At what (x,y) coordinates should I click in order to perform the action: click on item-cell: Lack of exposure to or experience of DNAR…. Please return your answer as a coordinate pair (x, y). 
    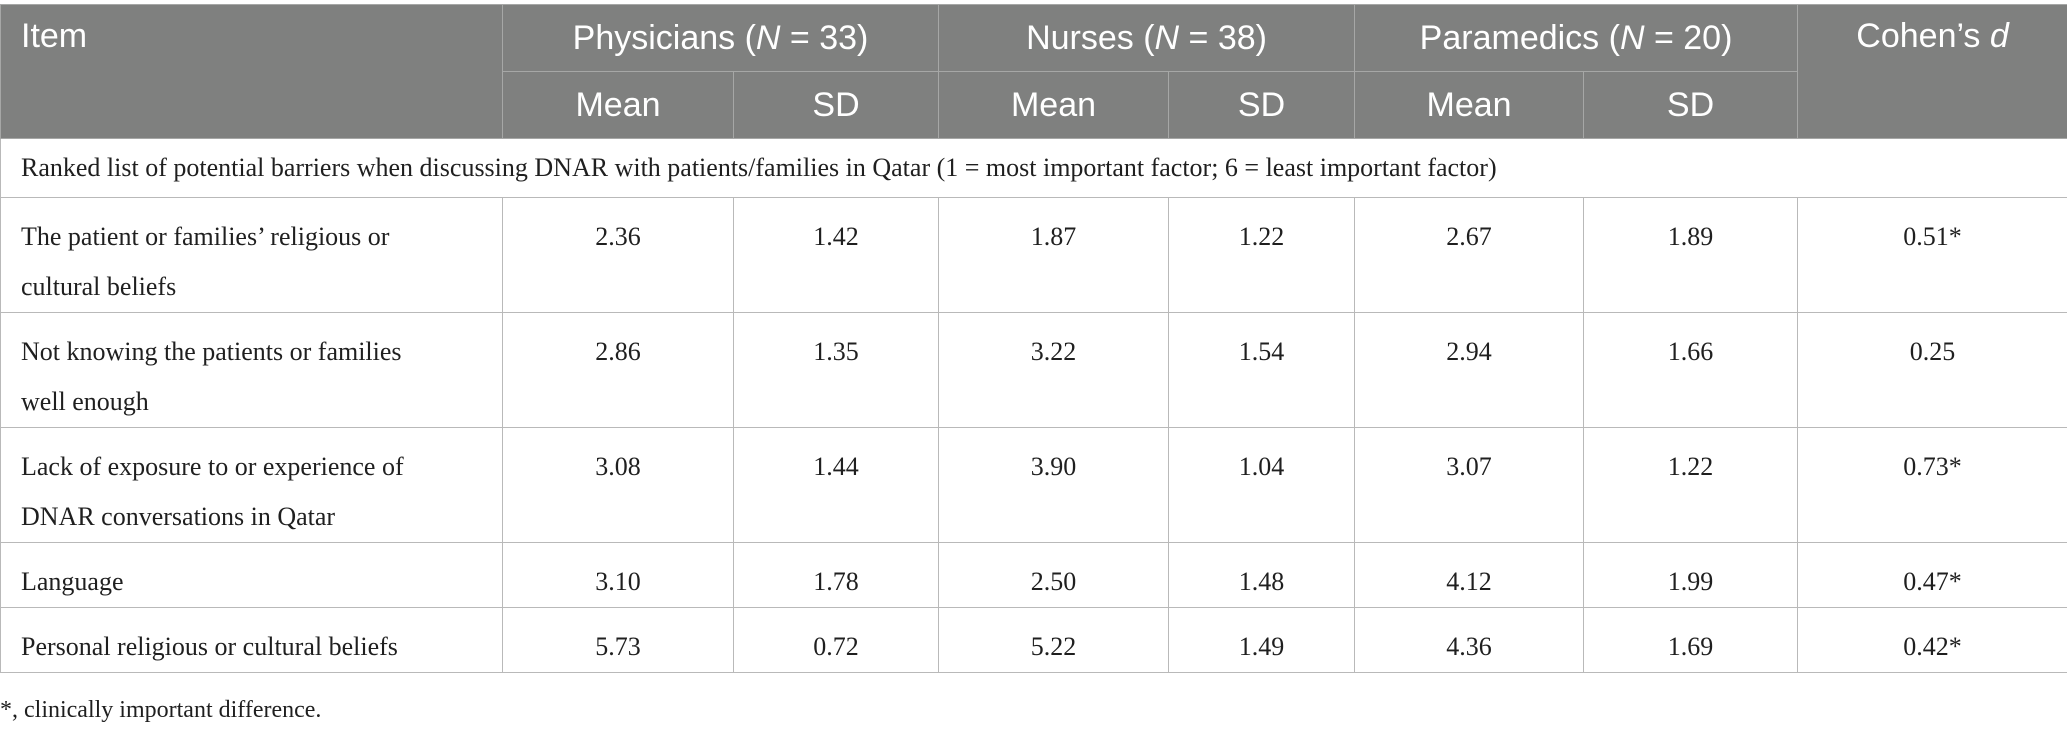
    Looking at the image, I should click on (251, 485).